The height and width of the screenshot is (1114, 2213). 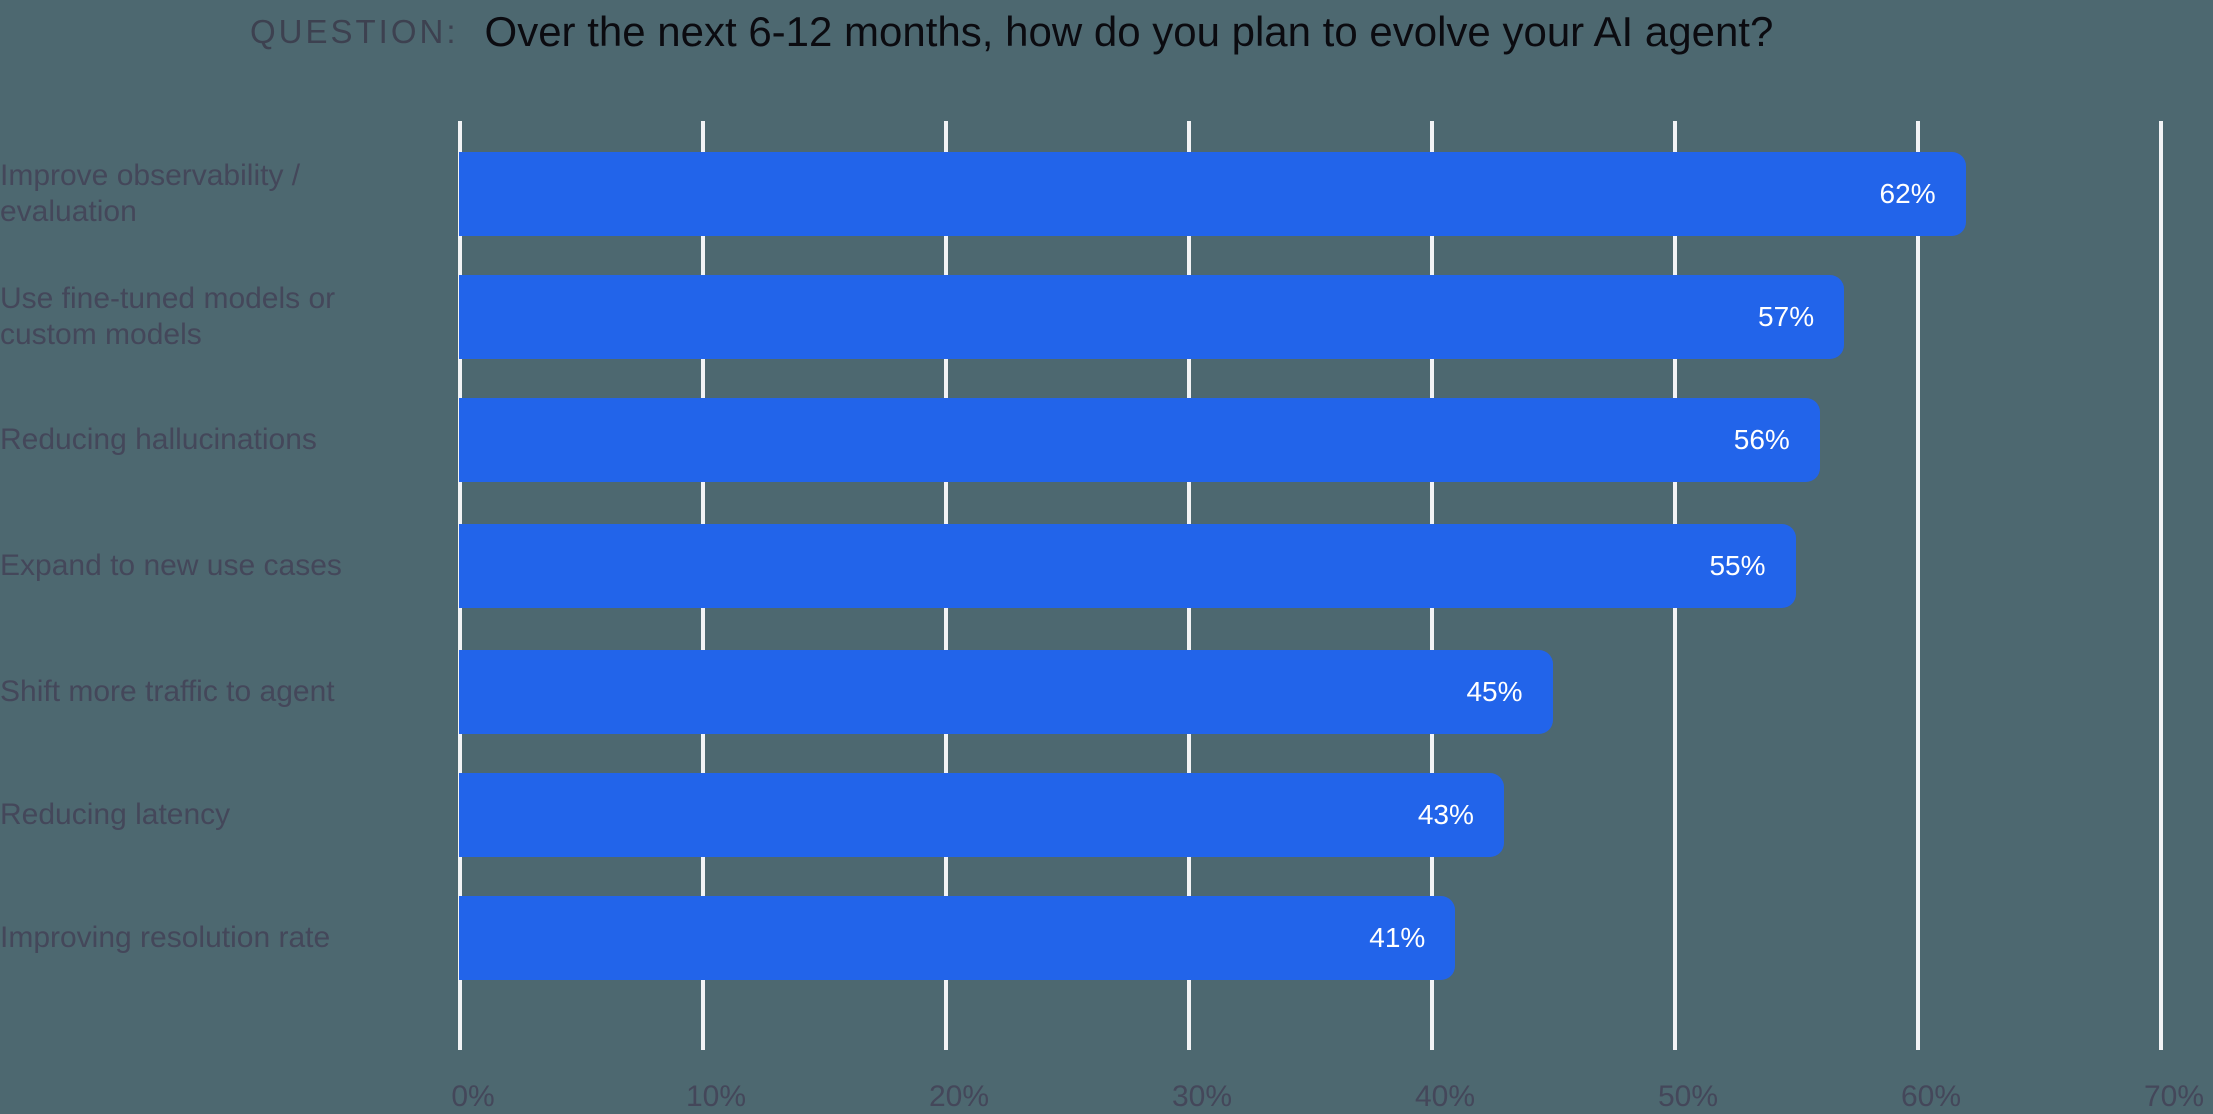 I want to click on bar-value-label: 41%, so click(x=1397, y=937).